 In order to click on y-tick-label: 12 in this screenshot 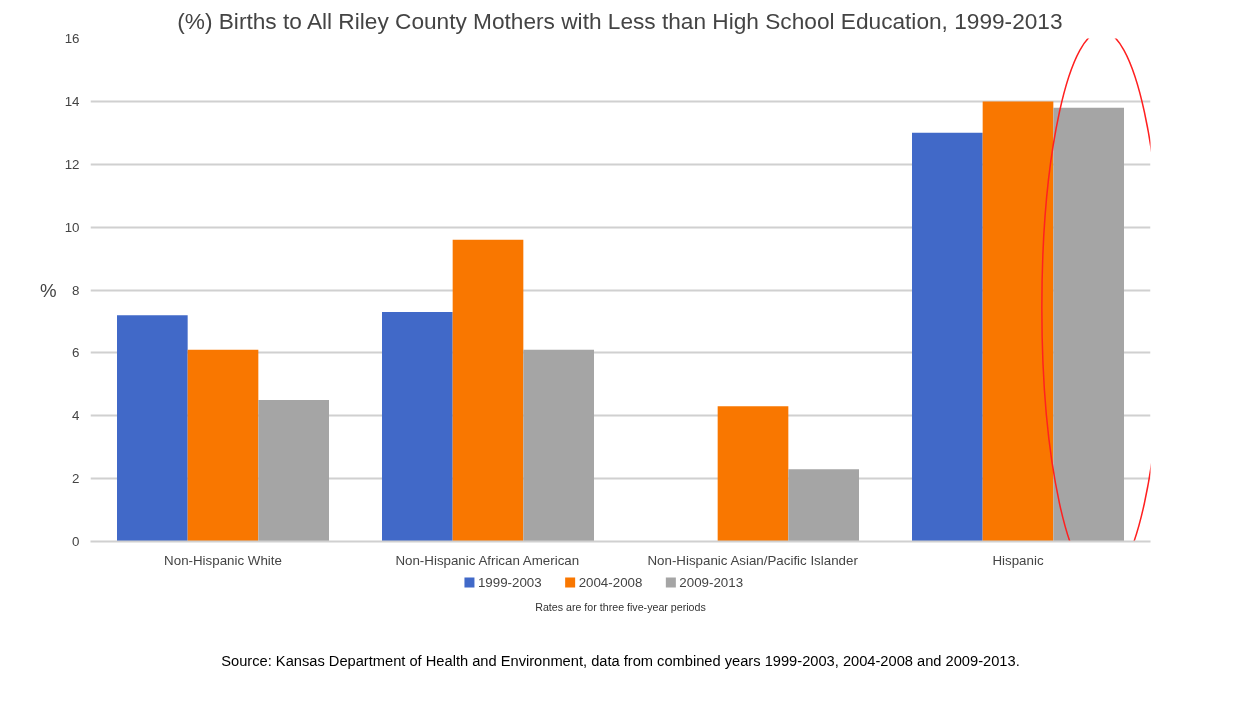, I will do `click(72, 164)`.